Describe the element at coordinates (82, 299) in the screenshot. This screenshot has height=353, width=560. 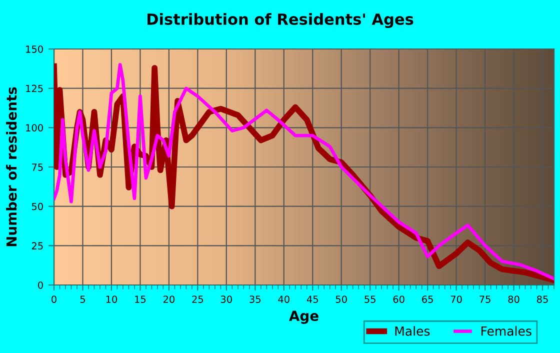
I see `x-tick-label: 5` at that location.